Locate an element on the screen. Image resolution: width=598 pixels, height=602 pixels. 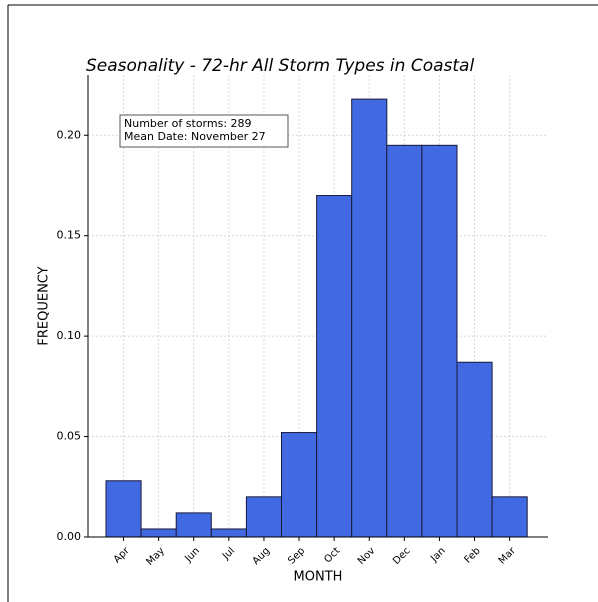
x-tick-label: Dec is located at coordinates (401, 555).